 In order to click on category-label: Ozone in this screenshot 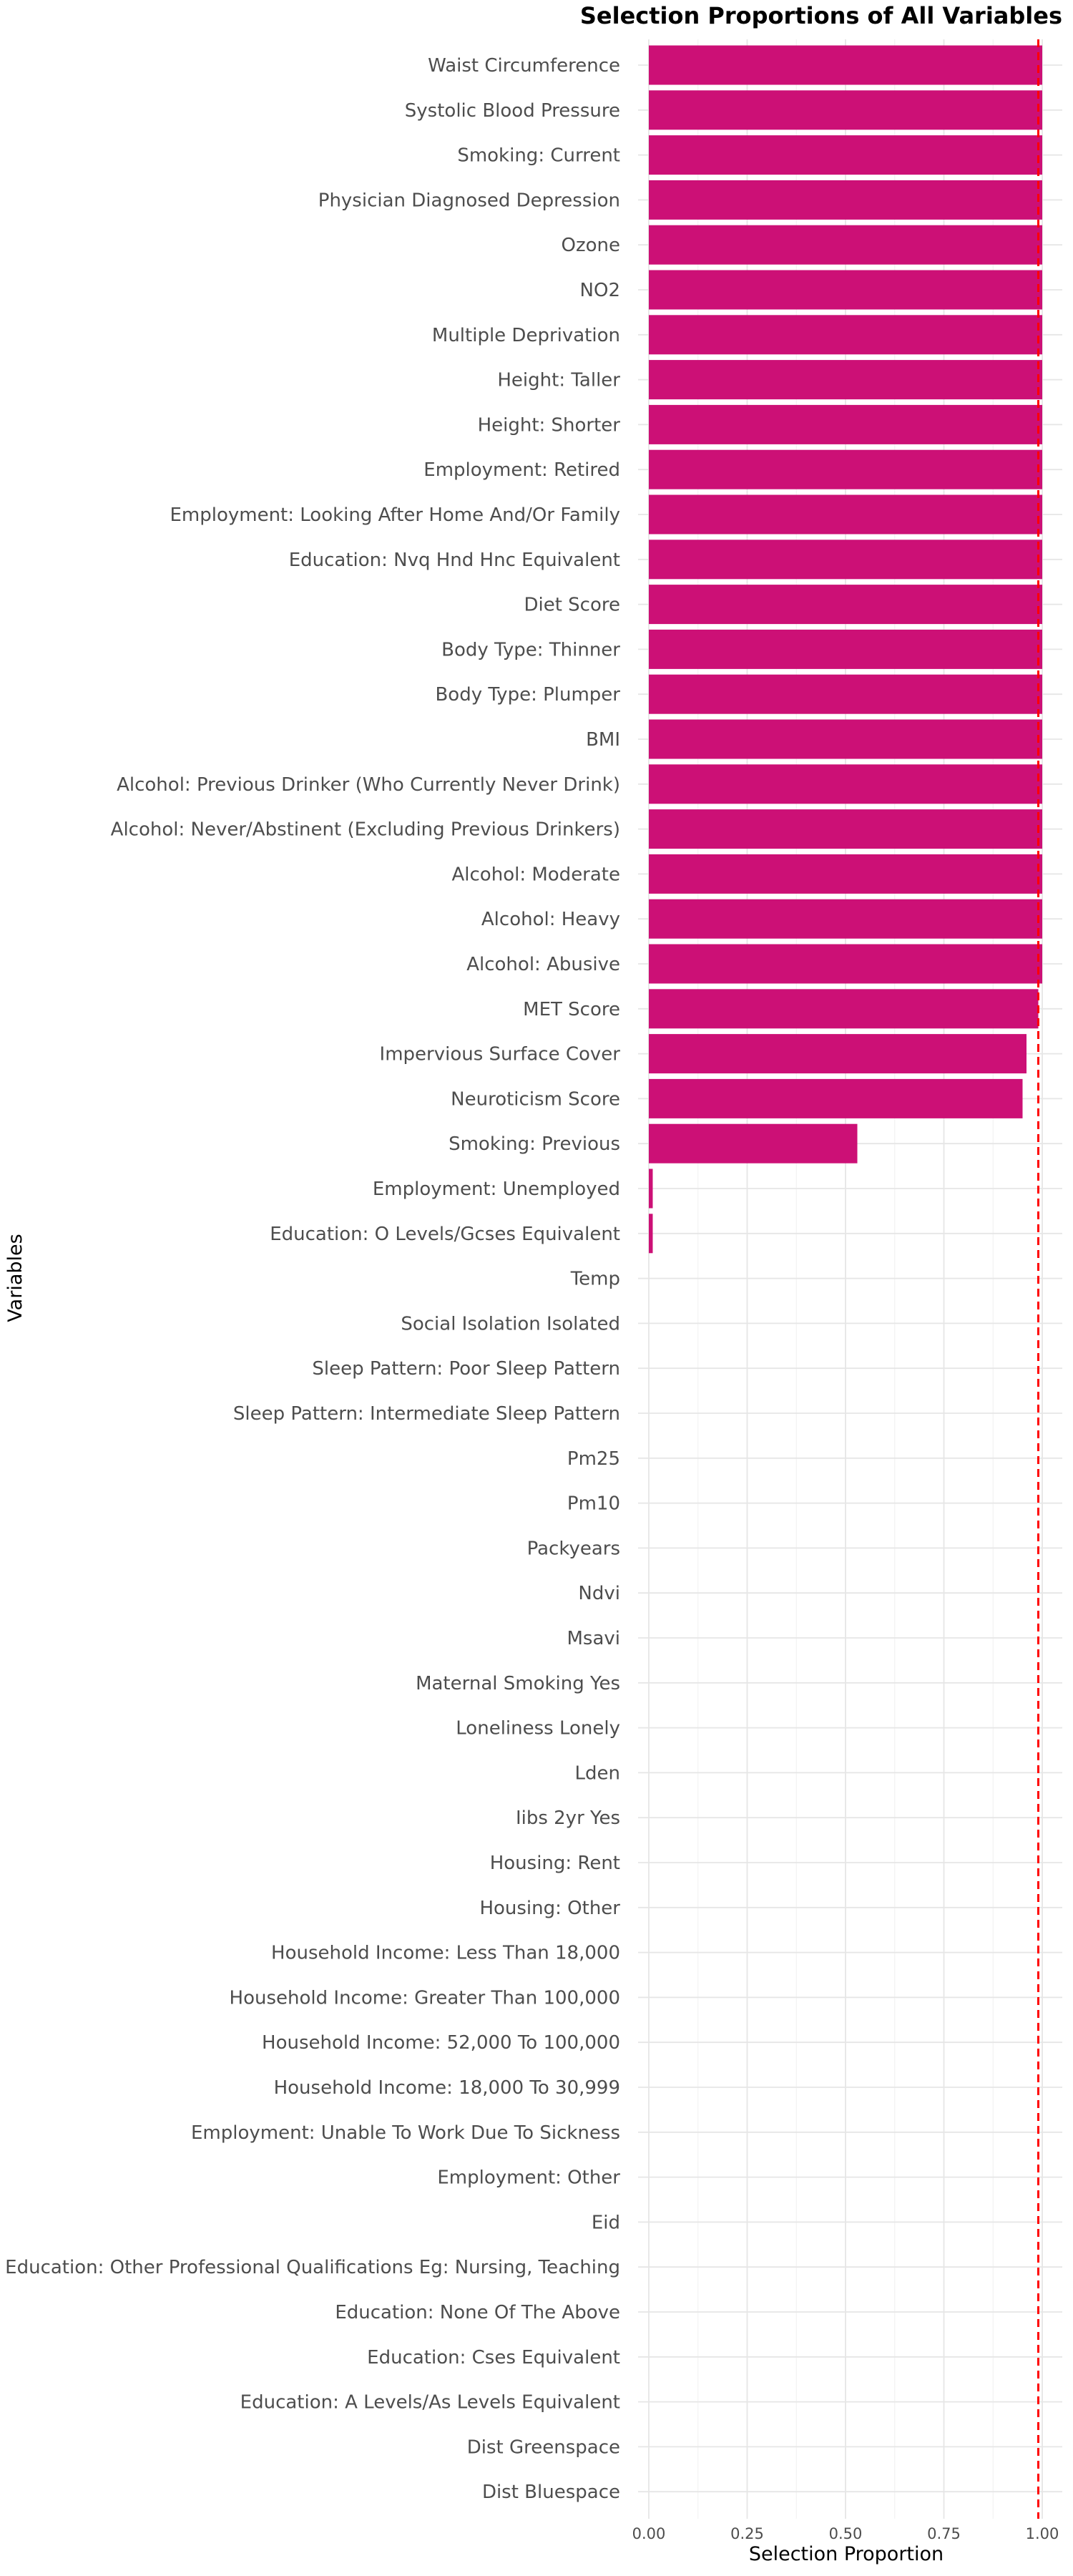, I will do `click(591, 245)`.